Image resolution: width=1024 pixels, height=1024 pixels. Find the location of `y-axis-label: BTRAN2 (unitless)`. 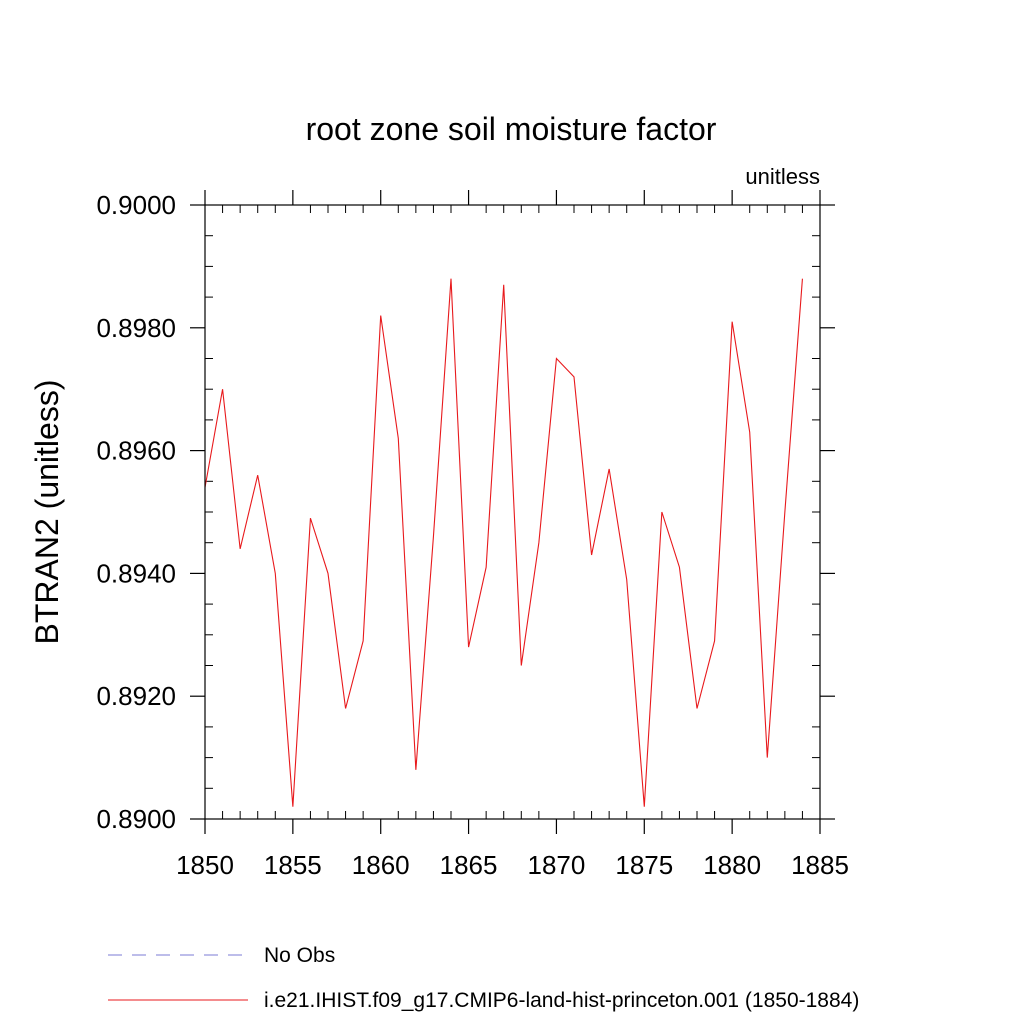

y-axis-label: BTRAN2 (unitless) is located at coordinates (47, 512).